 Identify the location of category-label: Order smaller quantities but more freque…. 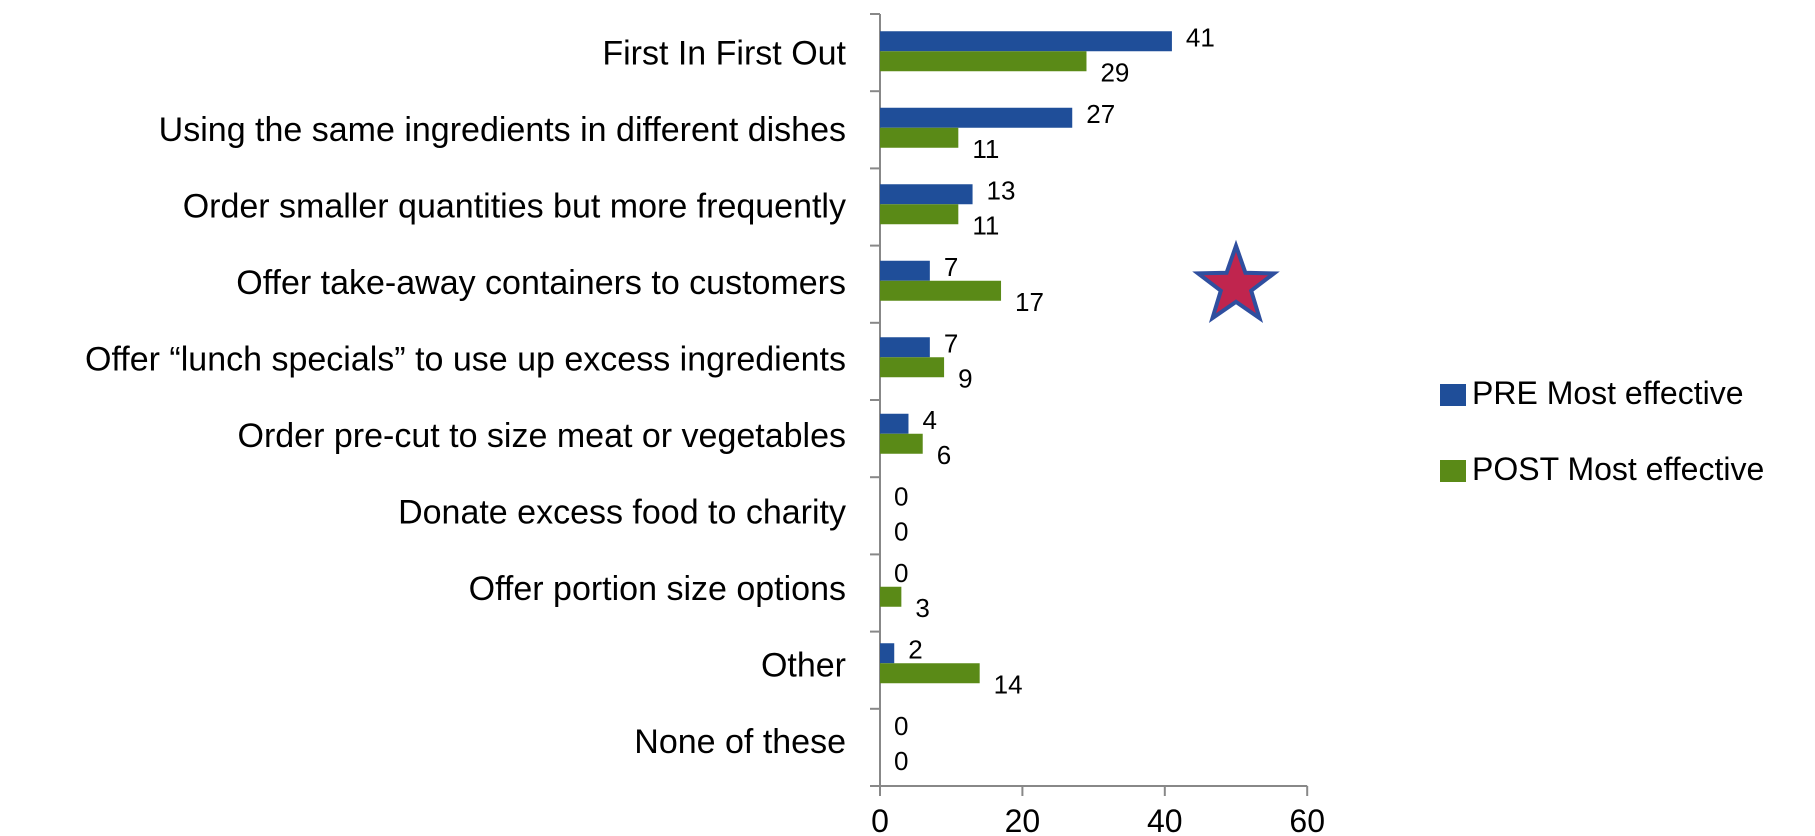
(514, 206).